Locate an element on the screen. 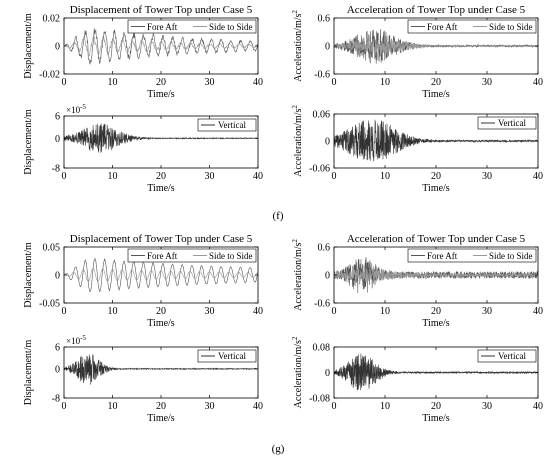 This screenshot has width=550, height=461. y-tick-label: 0.08 is located at coordinates (322, 348).